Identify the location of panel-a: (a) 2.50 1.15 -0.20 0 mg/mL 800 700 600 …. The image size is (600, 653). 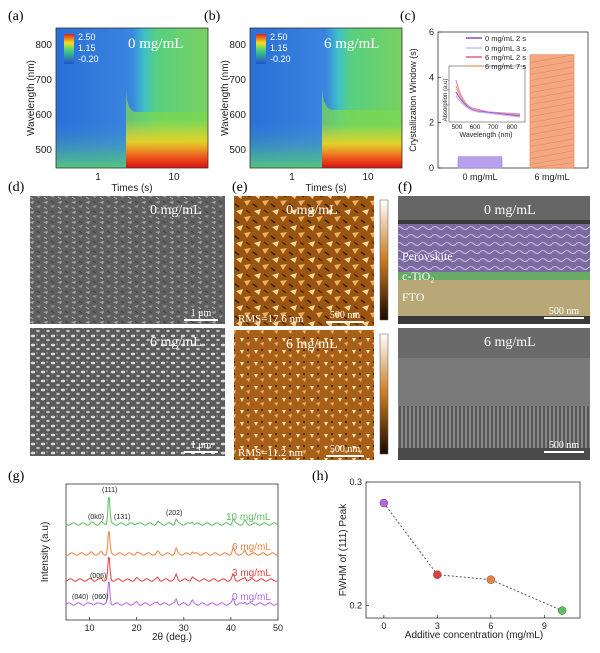
(108, 101).